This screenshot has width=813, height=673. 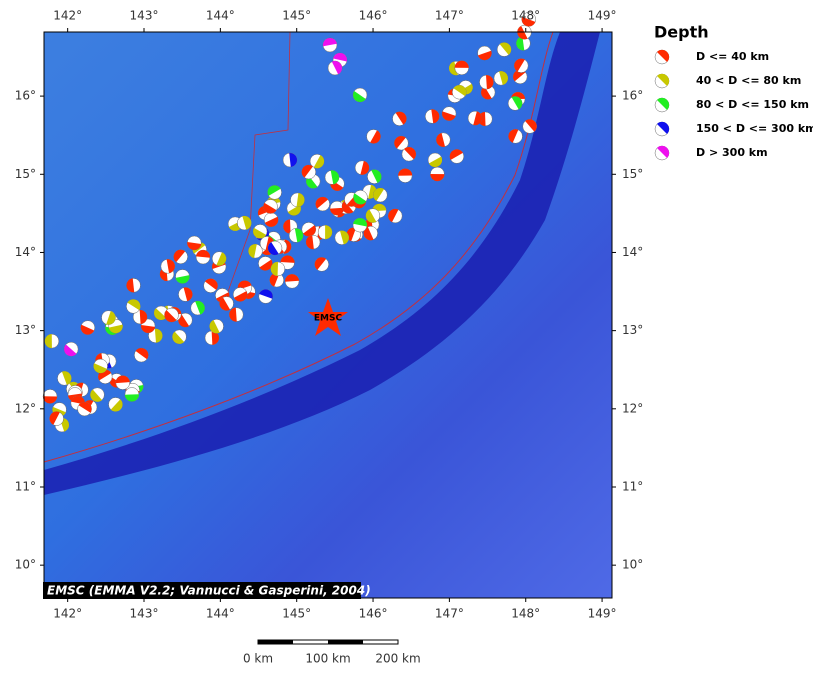 I want to click on emsc-star, so click(x=328, y=317).